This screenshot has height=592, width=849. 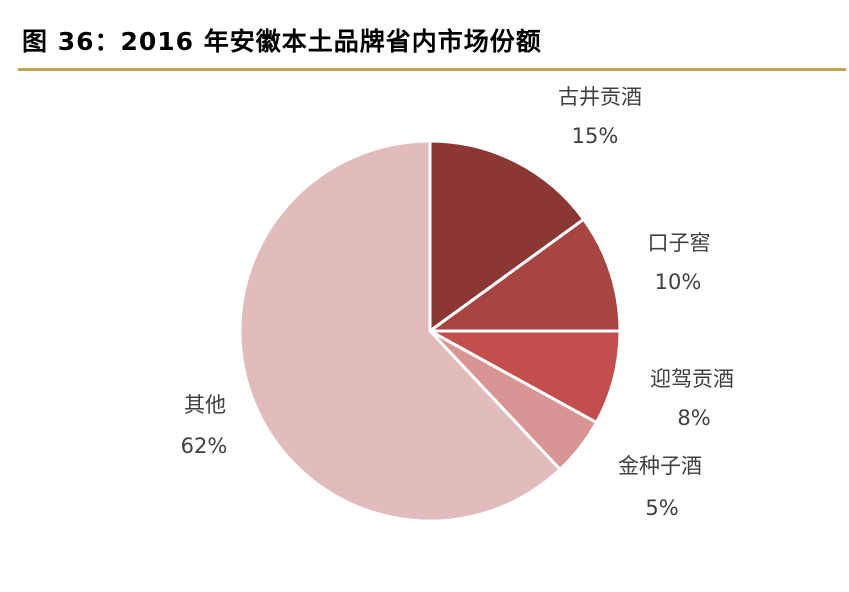 What do you see at coordinates (432, 69) in the screenshot?
I see `title-divider` at bounding box center [432, 69].